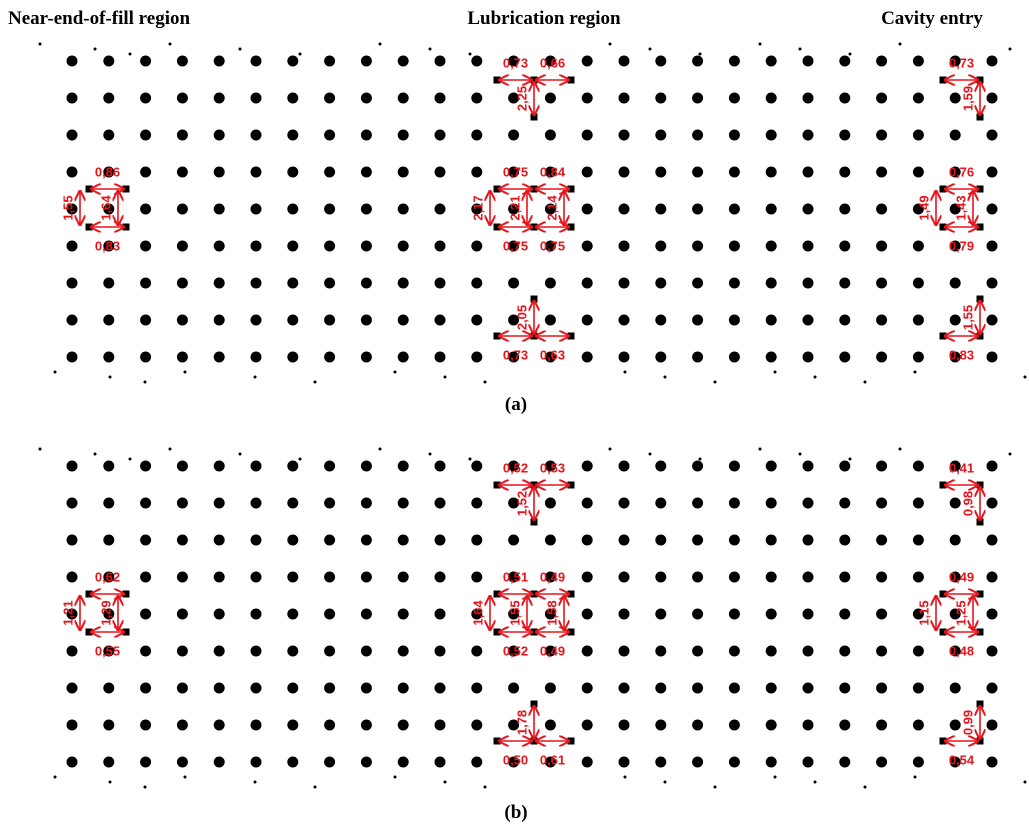  Describe the element at coordinates (521, 98) in the screenshot. I see `measure-label: 2,25` at that location.